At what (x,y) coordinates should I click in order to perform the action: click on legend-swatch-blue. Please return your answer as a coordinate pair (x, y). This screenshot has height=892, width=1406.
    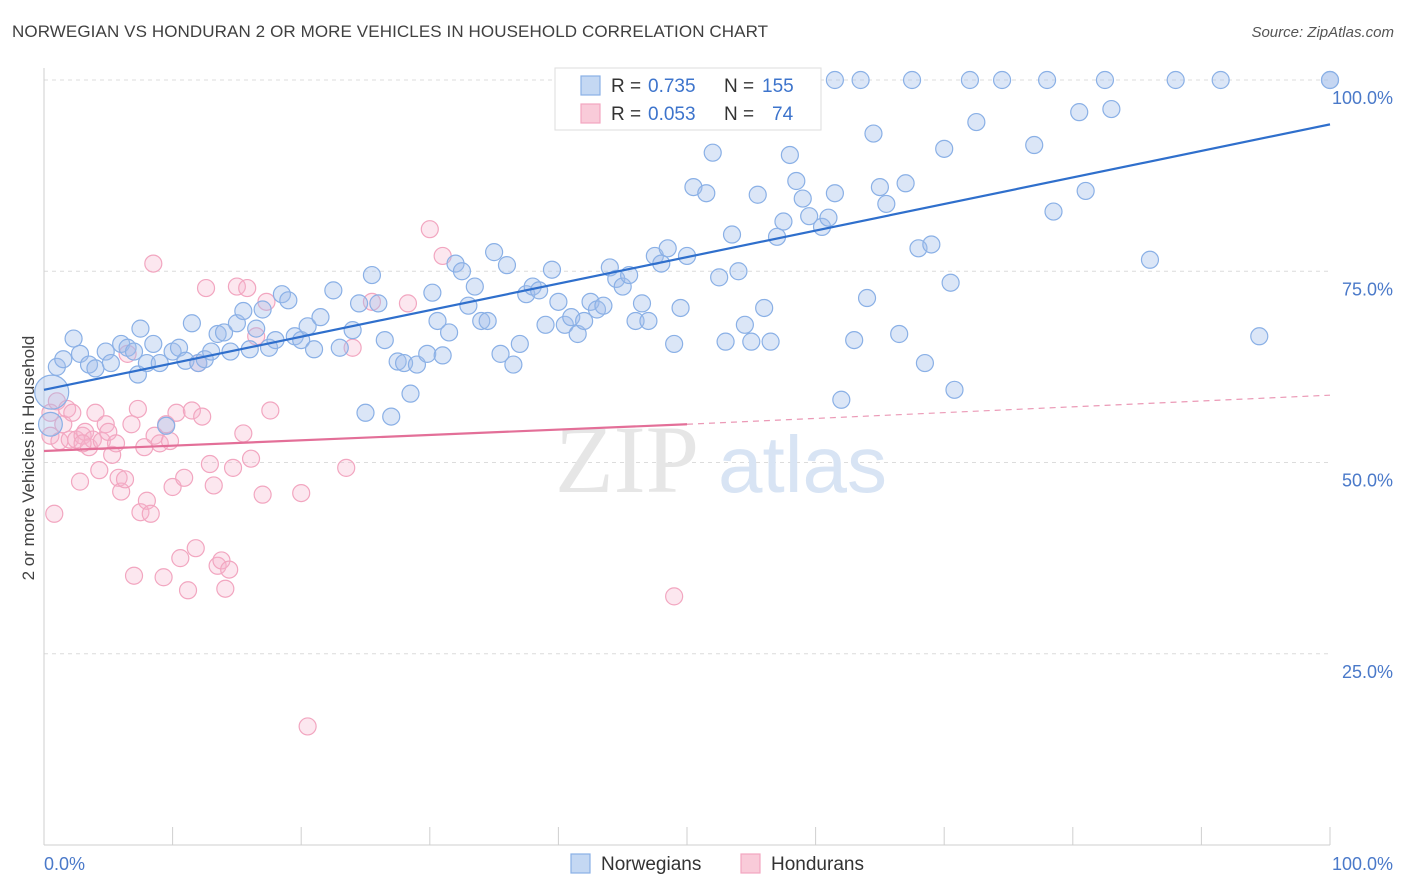
    Looking at the image, I should click on (590, 85).